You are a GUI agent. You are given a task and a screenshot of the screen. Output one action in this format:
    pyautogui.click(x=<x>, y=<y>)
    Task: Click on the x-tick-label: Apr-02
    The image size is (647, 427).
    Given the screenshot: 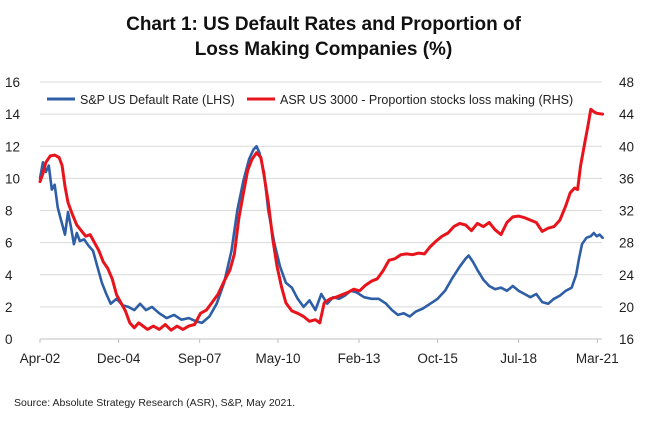 What is the action you would take?
    pyautogui.click(x=40, y=358)
    